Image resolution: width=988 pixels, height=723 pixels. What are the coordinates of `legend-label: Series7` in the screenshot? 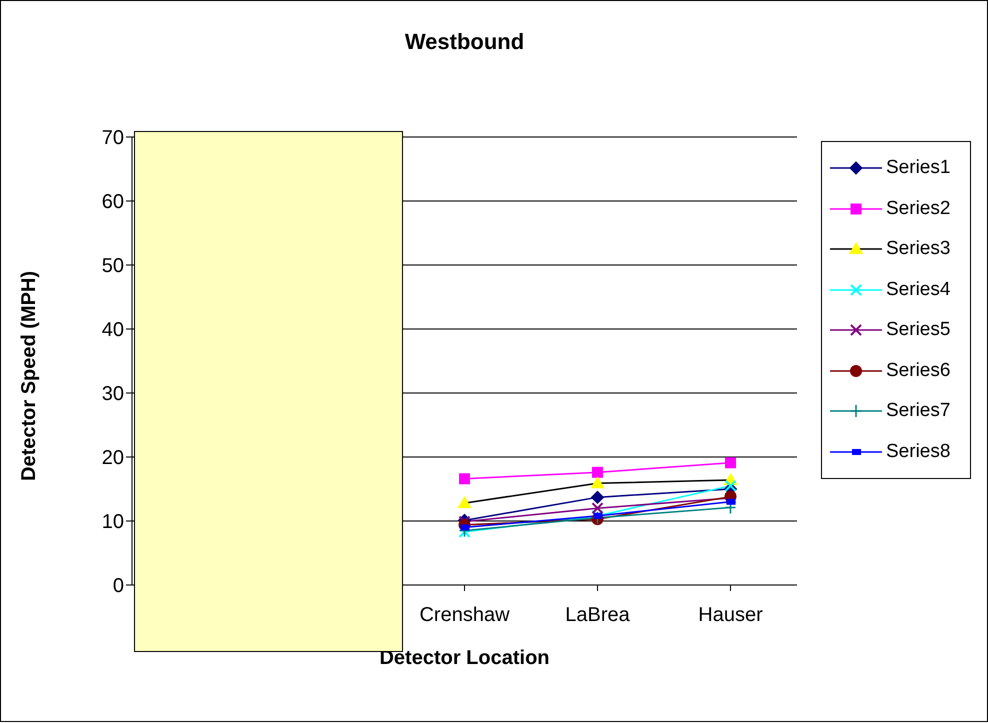 It's located at (918, 411).